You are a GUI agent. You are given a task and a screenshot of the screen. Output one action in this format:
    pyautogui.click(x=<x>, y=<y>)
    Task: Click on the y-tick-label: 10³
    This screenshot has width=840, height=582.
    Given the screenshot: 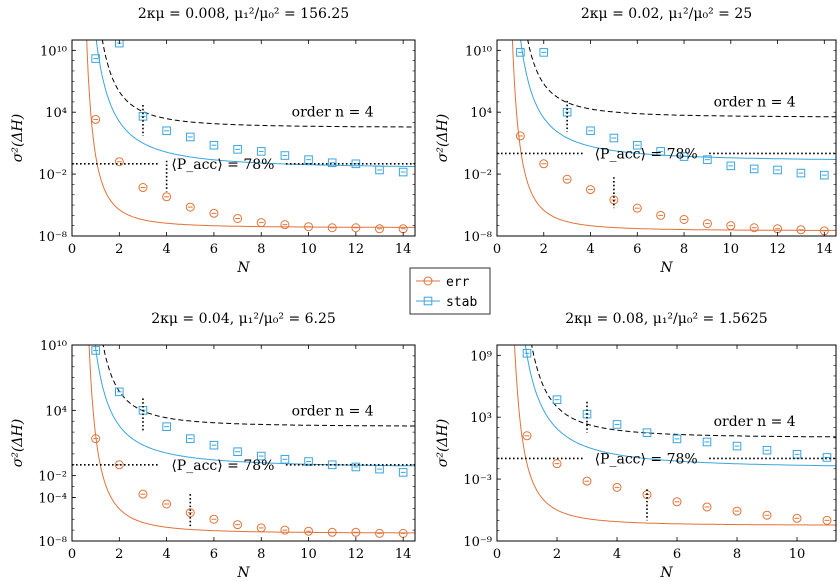 What is the action you would take?
    pyautogui.click(x=481, y=418)
    